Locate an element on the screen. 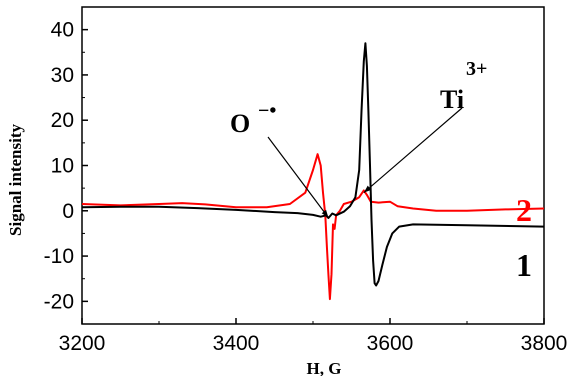 This screenshot has height=376, width=577. y-tick-label: 20 is located at coordinates (62, 120).